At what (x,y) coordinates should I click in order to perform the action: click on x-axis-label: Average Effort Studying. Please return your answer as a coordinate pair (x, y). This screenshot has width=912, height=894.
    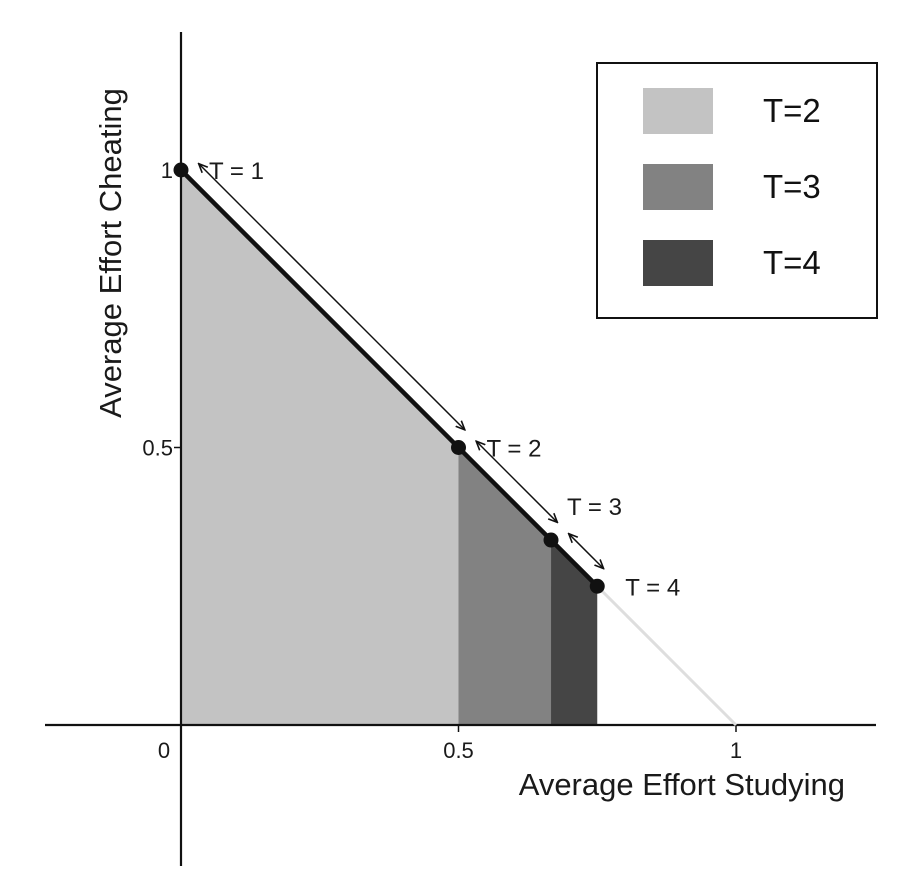
    Looking at the image, I should click on (682, 784).